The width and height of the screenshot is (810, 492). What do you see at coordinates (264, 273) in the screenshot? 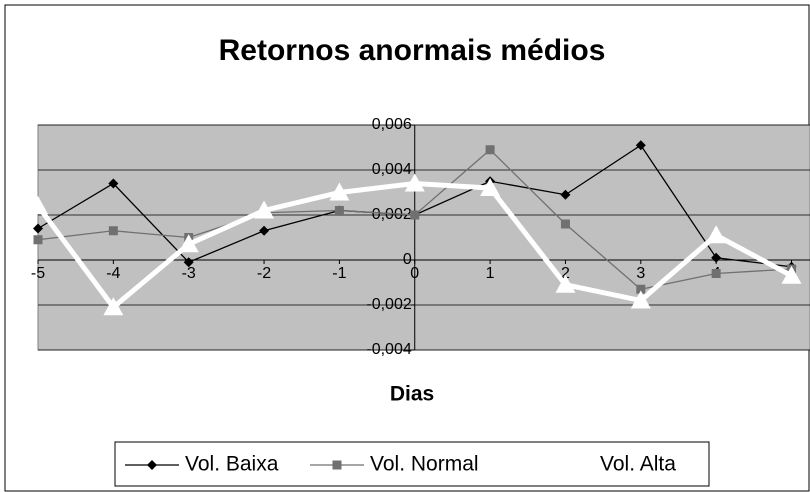
I see `x-tick-label: -2` at bounding box center [264, 273].